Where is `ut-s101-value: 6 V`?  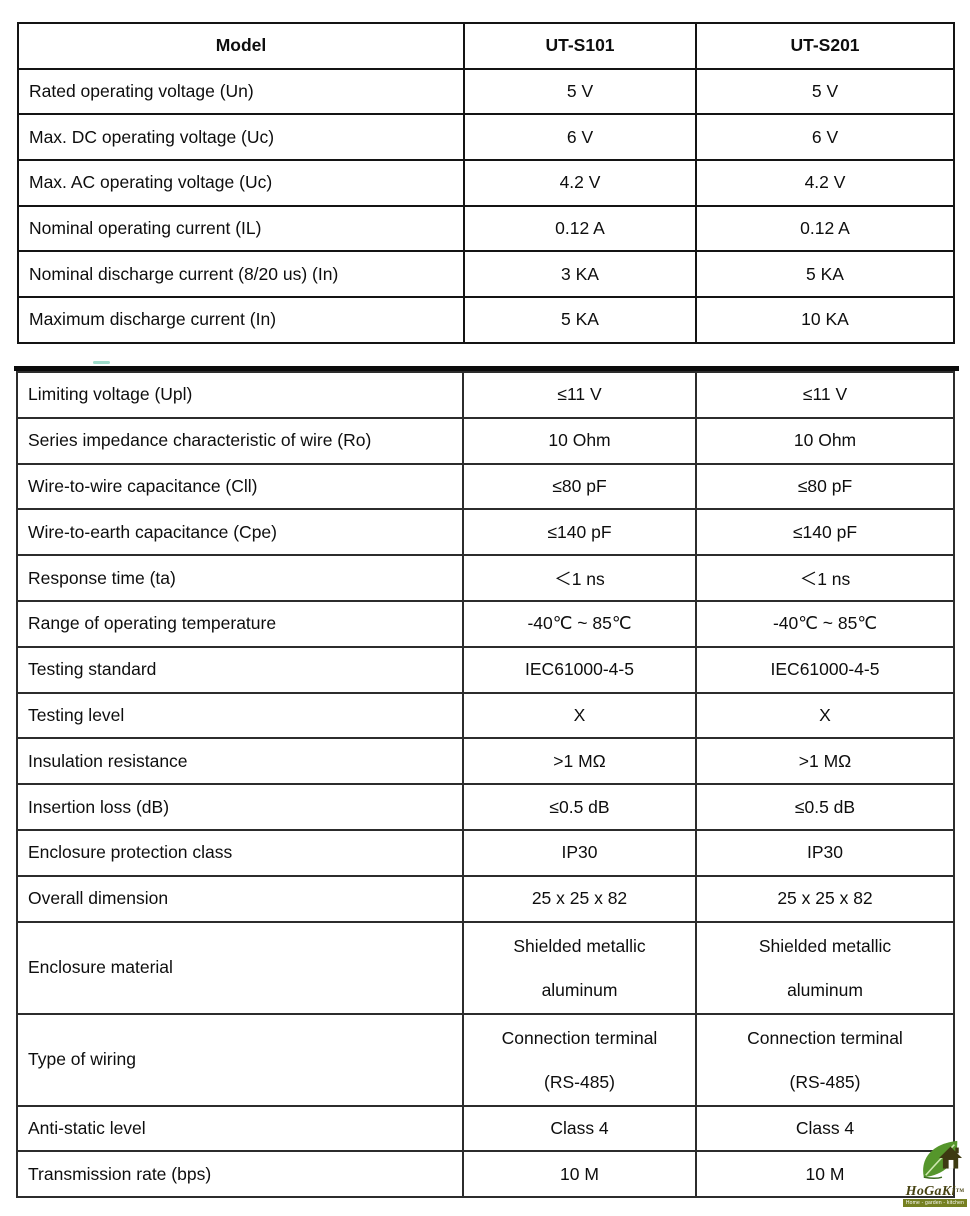 ut-s101-value: 6 V is located at coordinates (580, 137).